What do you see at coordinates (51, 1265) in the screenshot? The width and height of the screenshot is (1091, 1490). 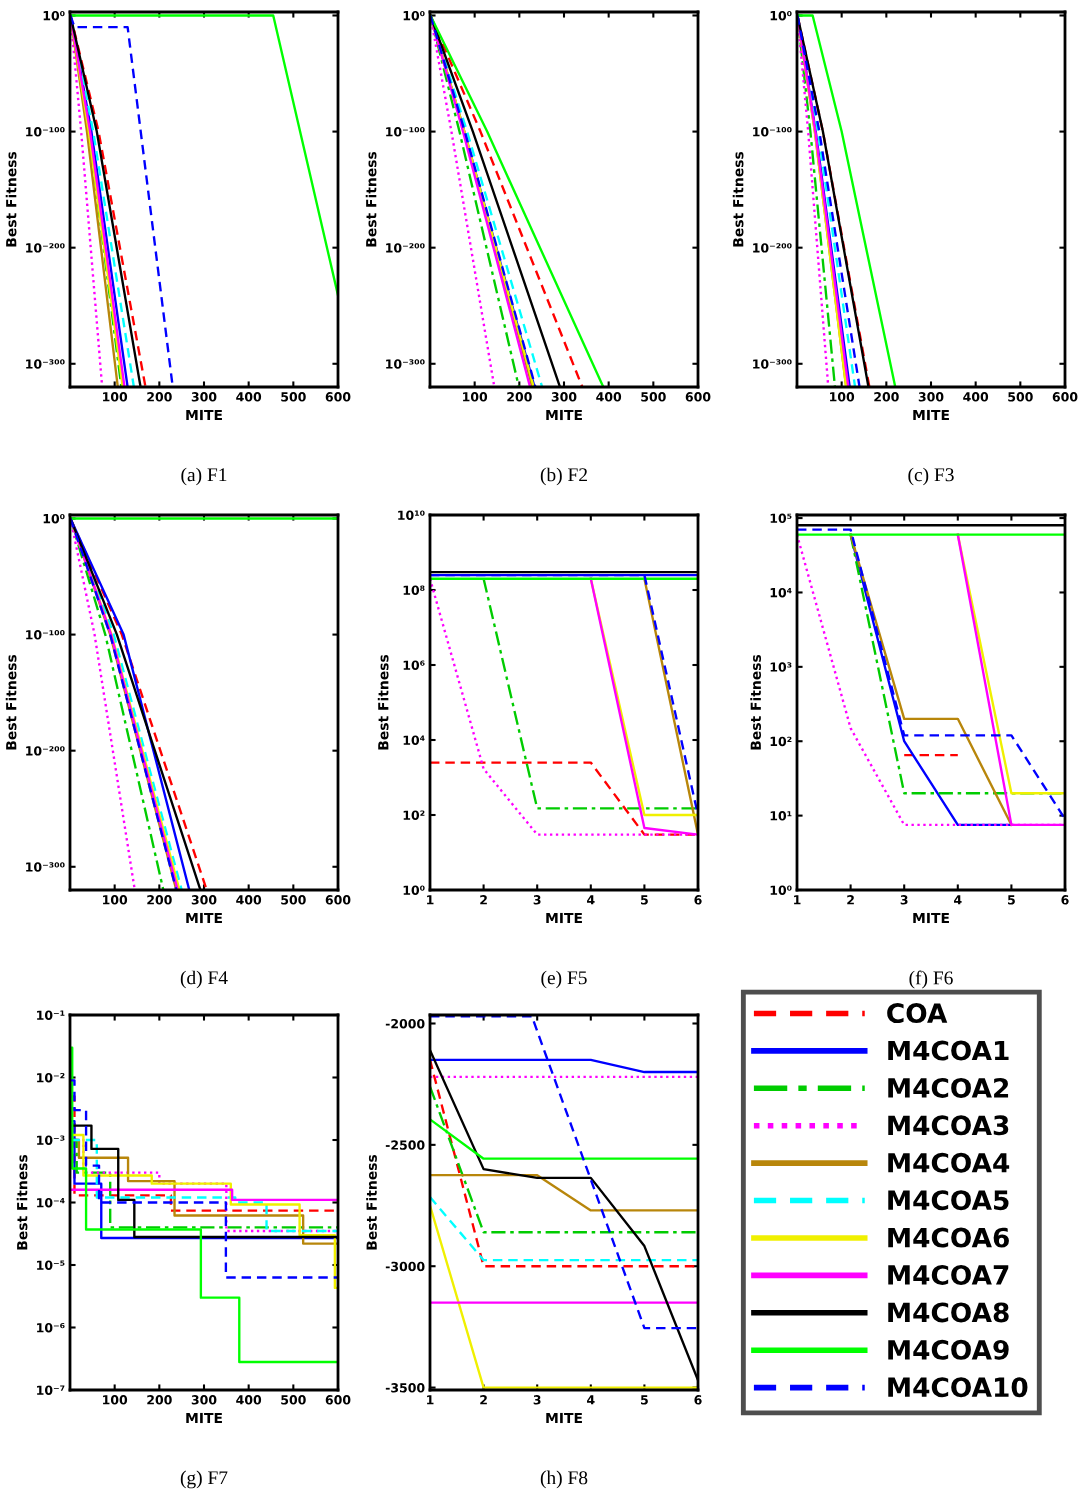 I see `y-tick-label: 10⁻⁵` at bounding box center [51, 1265].